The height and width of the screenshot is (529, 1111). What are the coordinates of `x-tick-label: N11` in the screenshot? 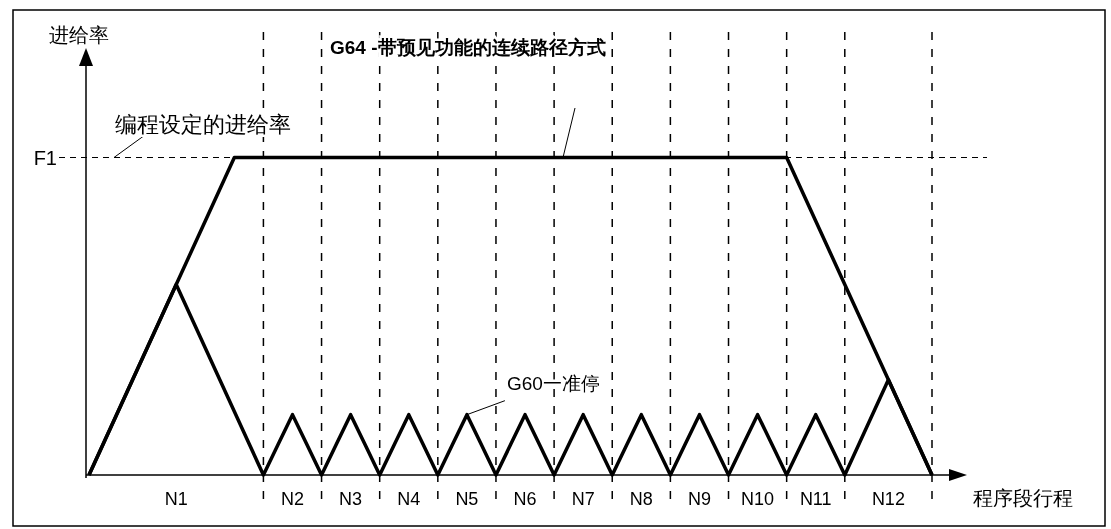 It's located at (815, 499).